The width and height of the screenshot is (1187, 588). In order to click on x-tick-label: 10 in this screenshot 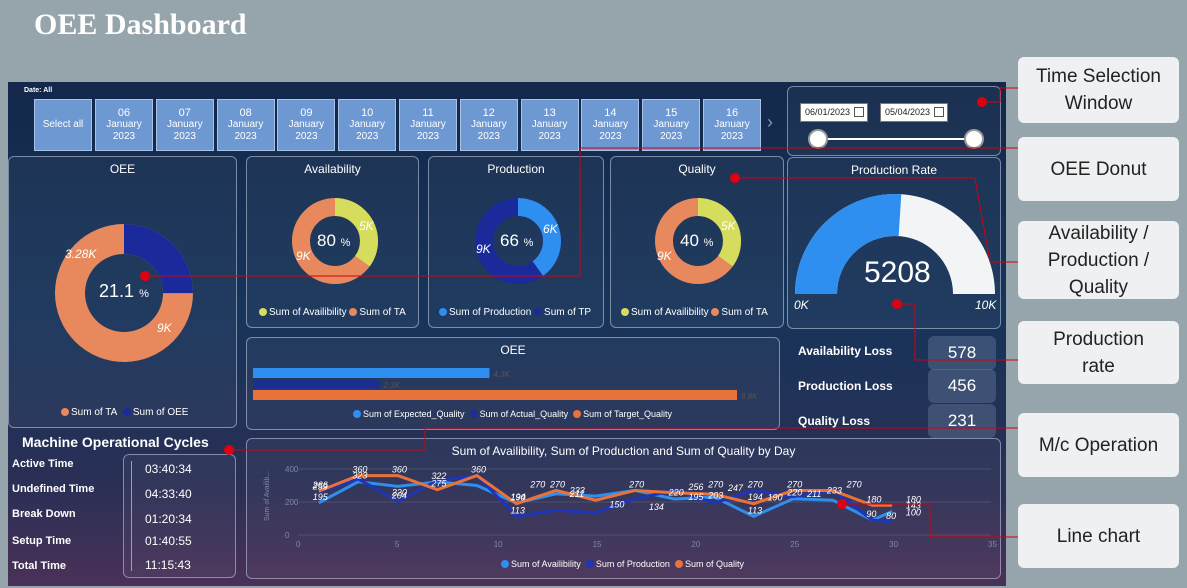, I will do `click(498, 544)`.